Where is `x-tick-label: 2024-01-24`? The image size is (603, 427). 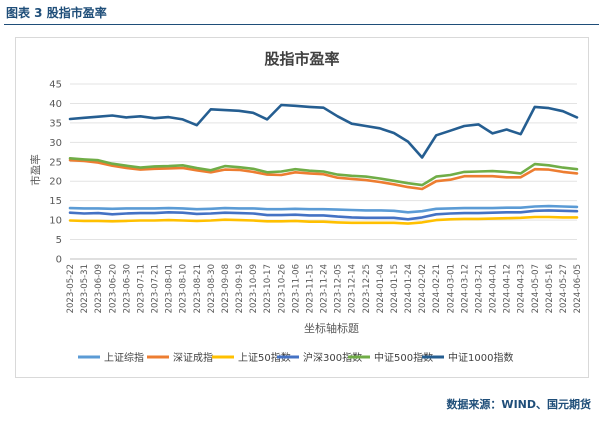
x-tick-label: 2024-01-24 is located at coordinates (409, 288).